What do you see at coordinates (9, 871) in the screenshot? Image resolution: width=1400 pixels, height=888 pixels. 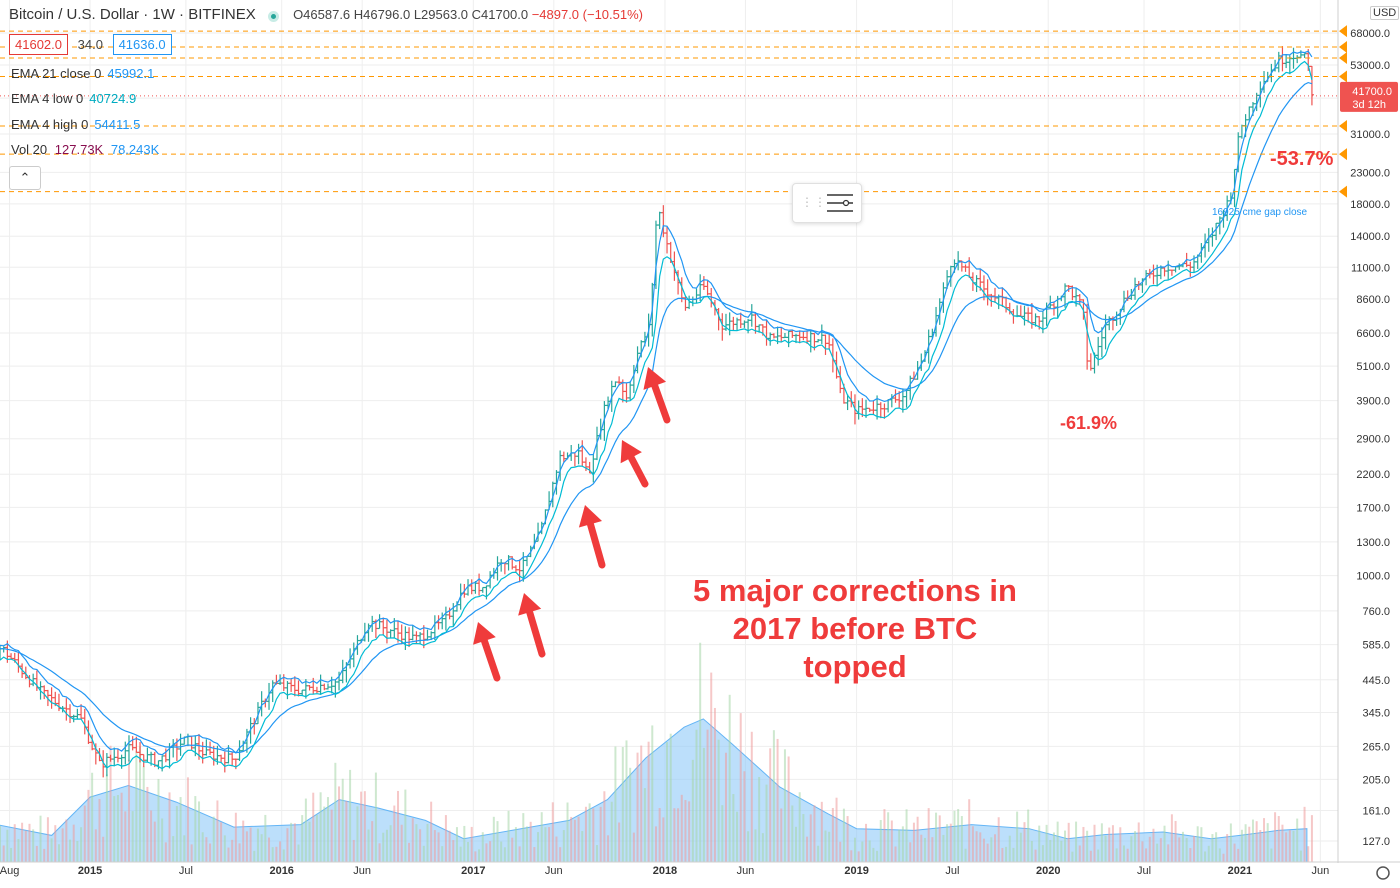 I see `x-tick-label: Aug` at bounding box center [9, 871].